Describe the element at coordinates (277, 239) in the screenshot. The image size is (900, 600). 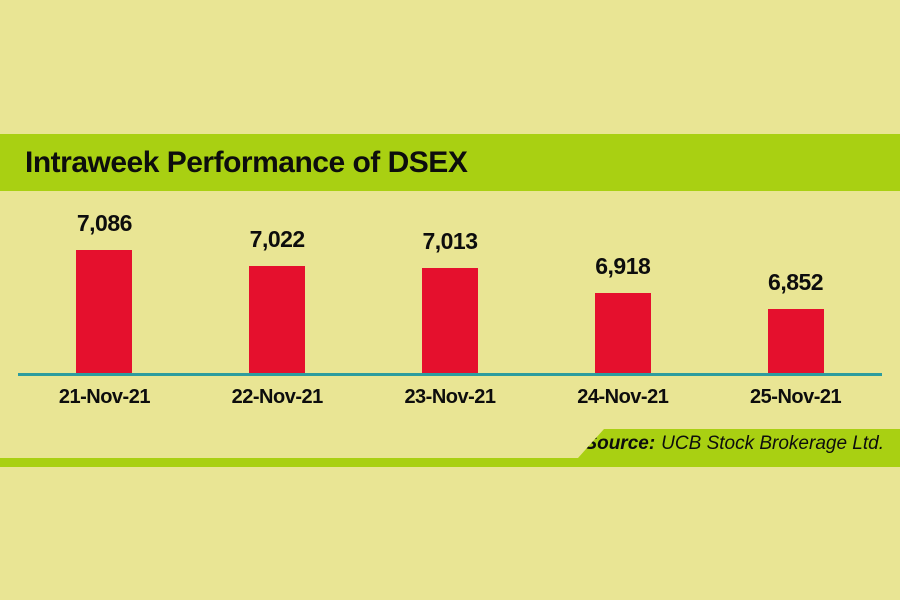
I see `bar-value-label: 7,022` at that location.